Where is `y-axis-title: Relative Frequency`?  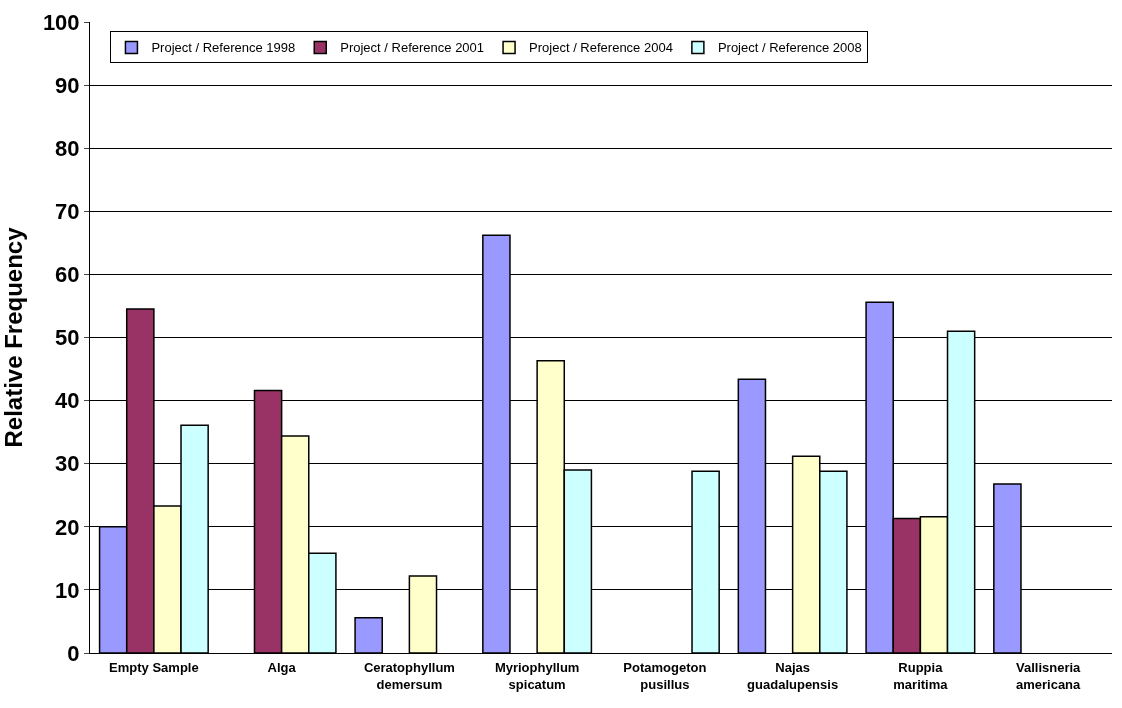 y-axis-title: Relative Frequency is located at coordinates (13, 337).